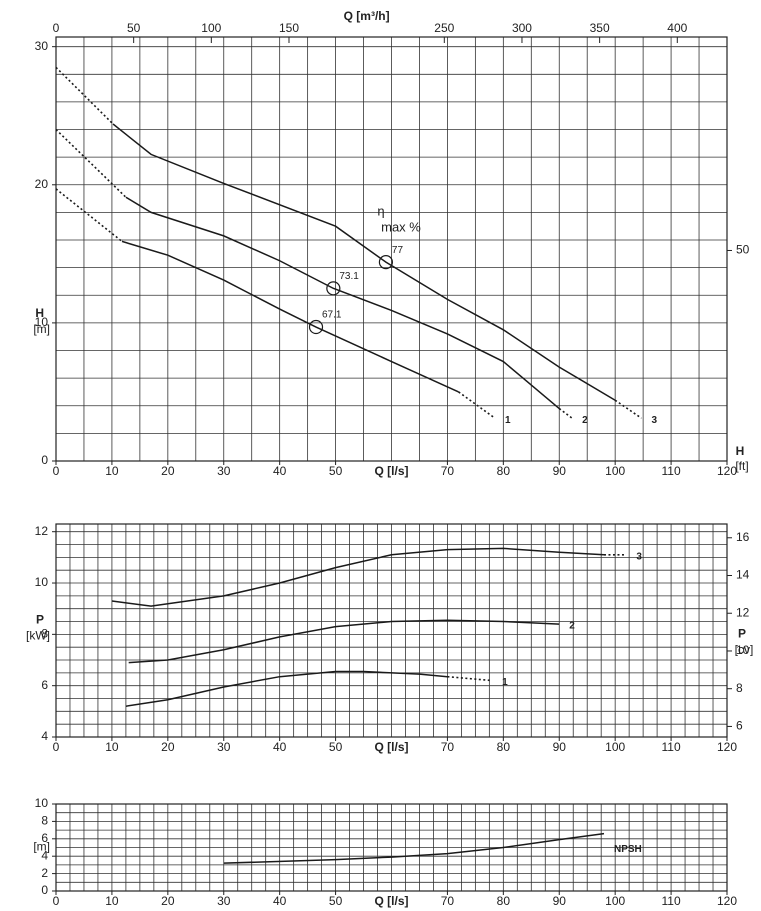  Describe the element at coordinates (742, 634) in the screenshot. I see `y2-axis-label: P` at that location.